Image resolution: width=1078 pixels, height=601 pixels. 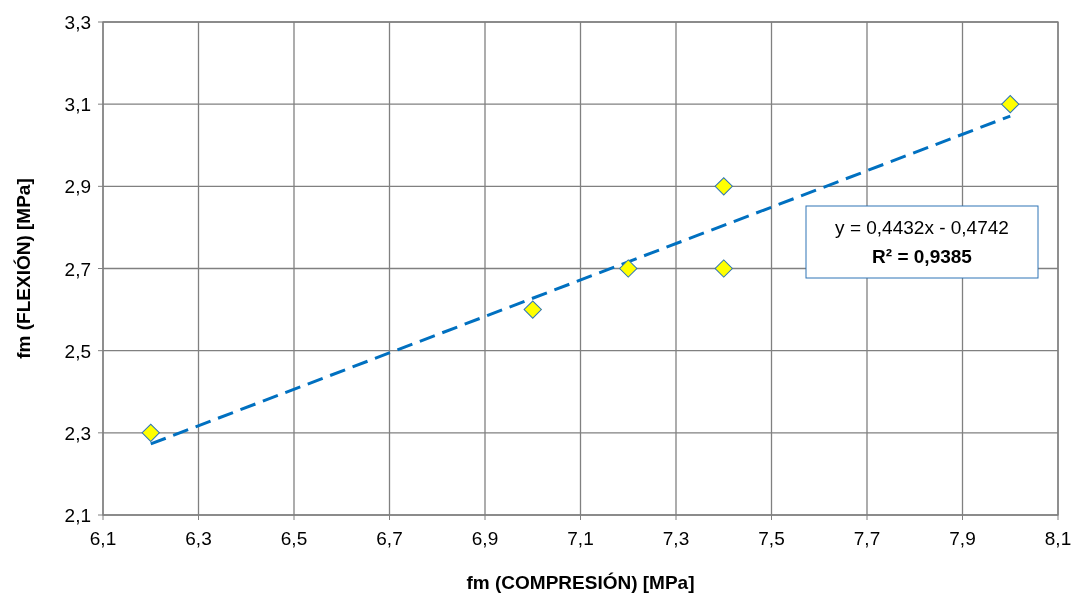 What do you see at coordinates (77, 351) in the screenshot?
I see `y-tick-label: 2,5` at bounding box center [77, 351].